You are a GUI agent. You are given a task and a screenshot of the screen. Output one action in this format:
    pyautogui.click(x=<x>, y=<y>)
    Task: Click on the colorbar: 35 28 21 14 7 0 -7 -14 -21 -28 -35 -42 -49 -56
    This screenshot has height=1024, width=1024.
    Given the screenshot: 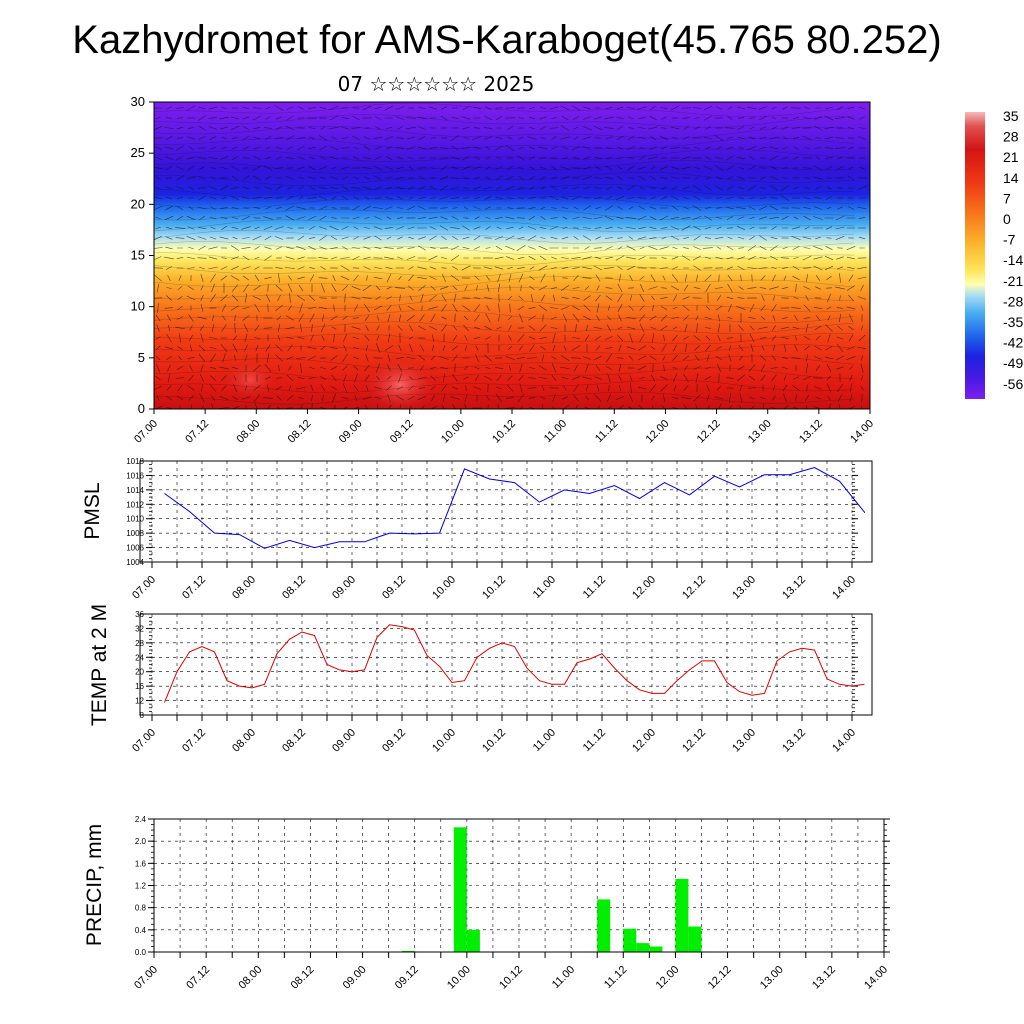 What is the action you would take?
    pyautogui.click(x=994, y=253)
    